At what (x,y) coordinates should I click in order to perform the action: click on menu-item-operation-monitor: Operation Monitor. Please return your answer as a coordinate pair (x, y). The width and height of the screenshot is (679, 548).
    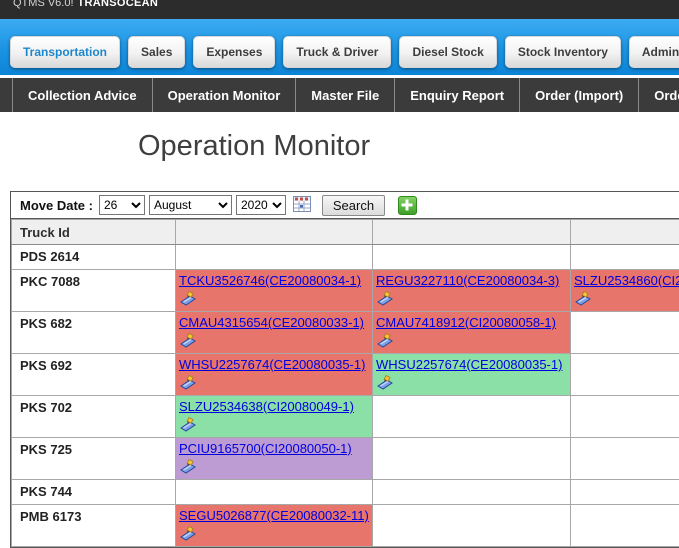
    Looking at the image, I should click on (224, 95).